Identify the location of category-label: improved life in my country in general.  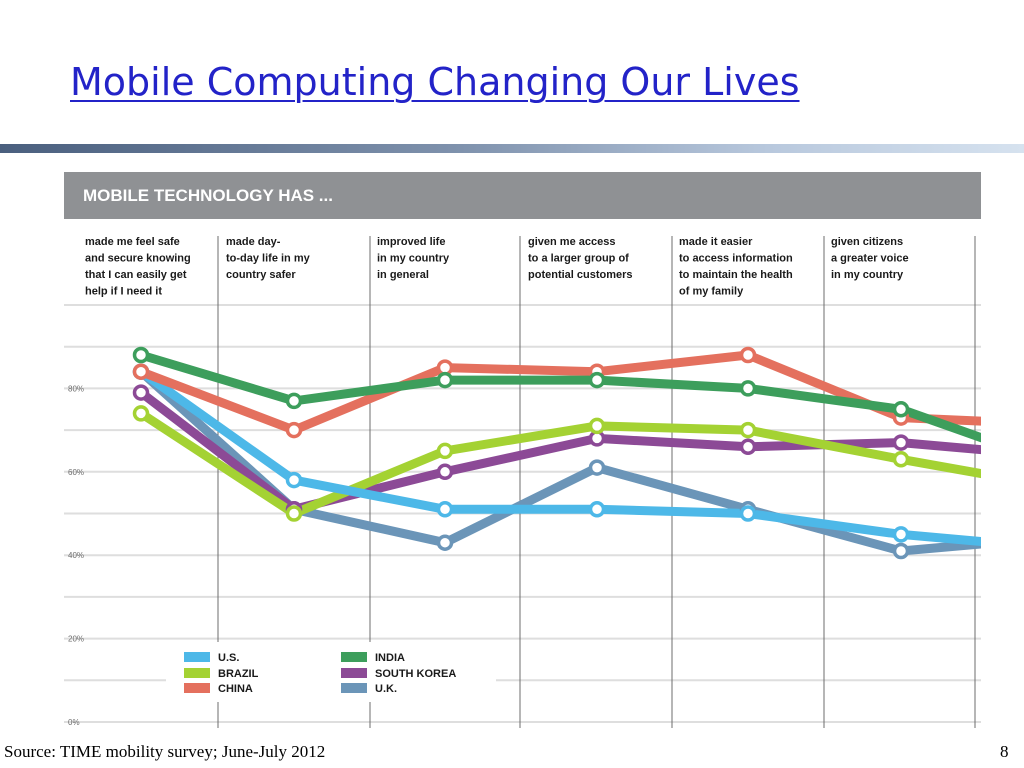
(413, 258).